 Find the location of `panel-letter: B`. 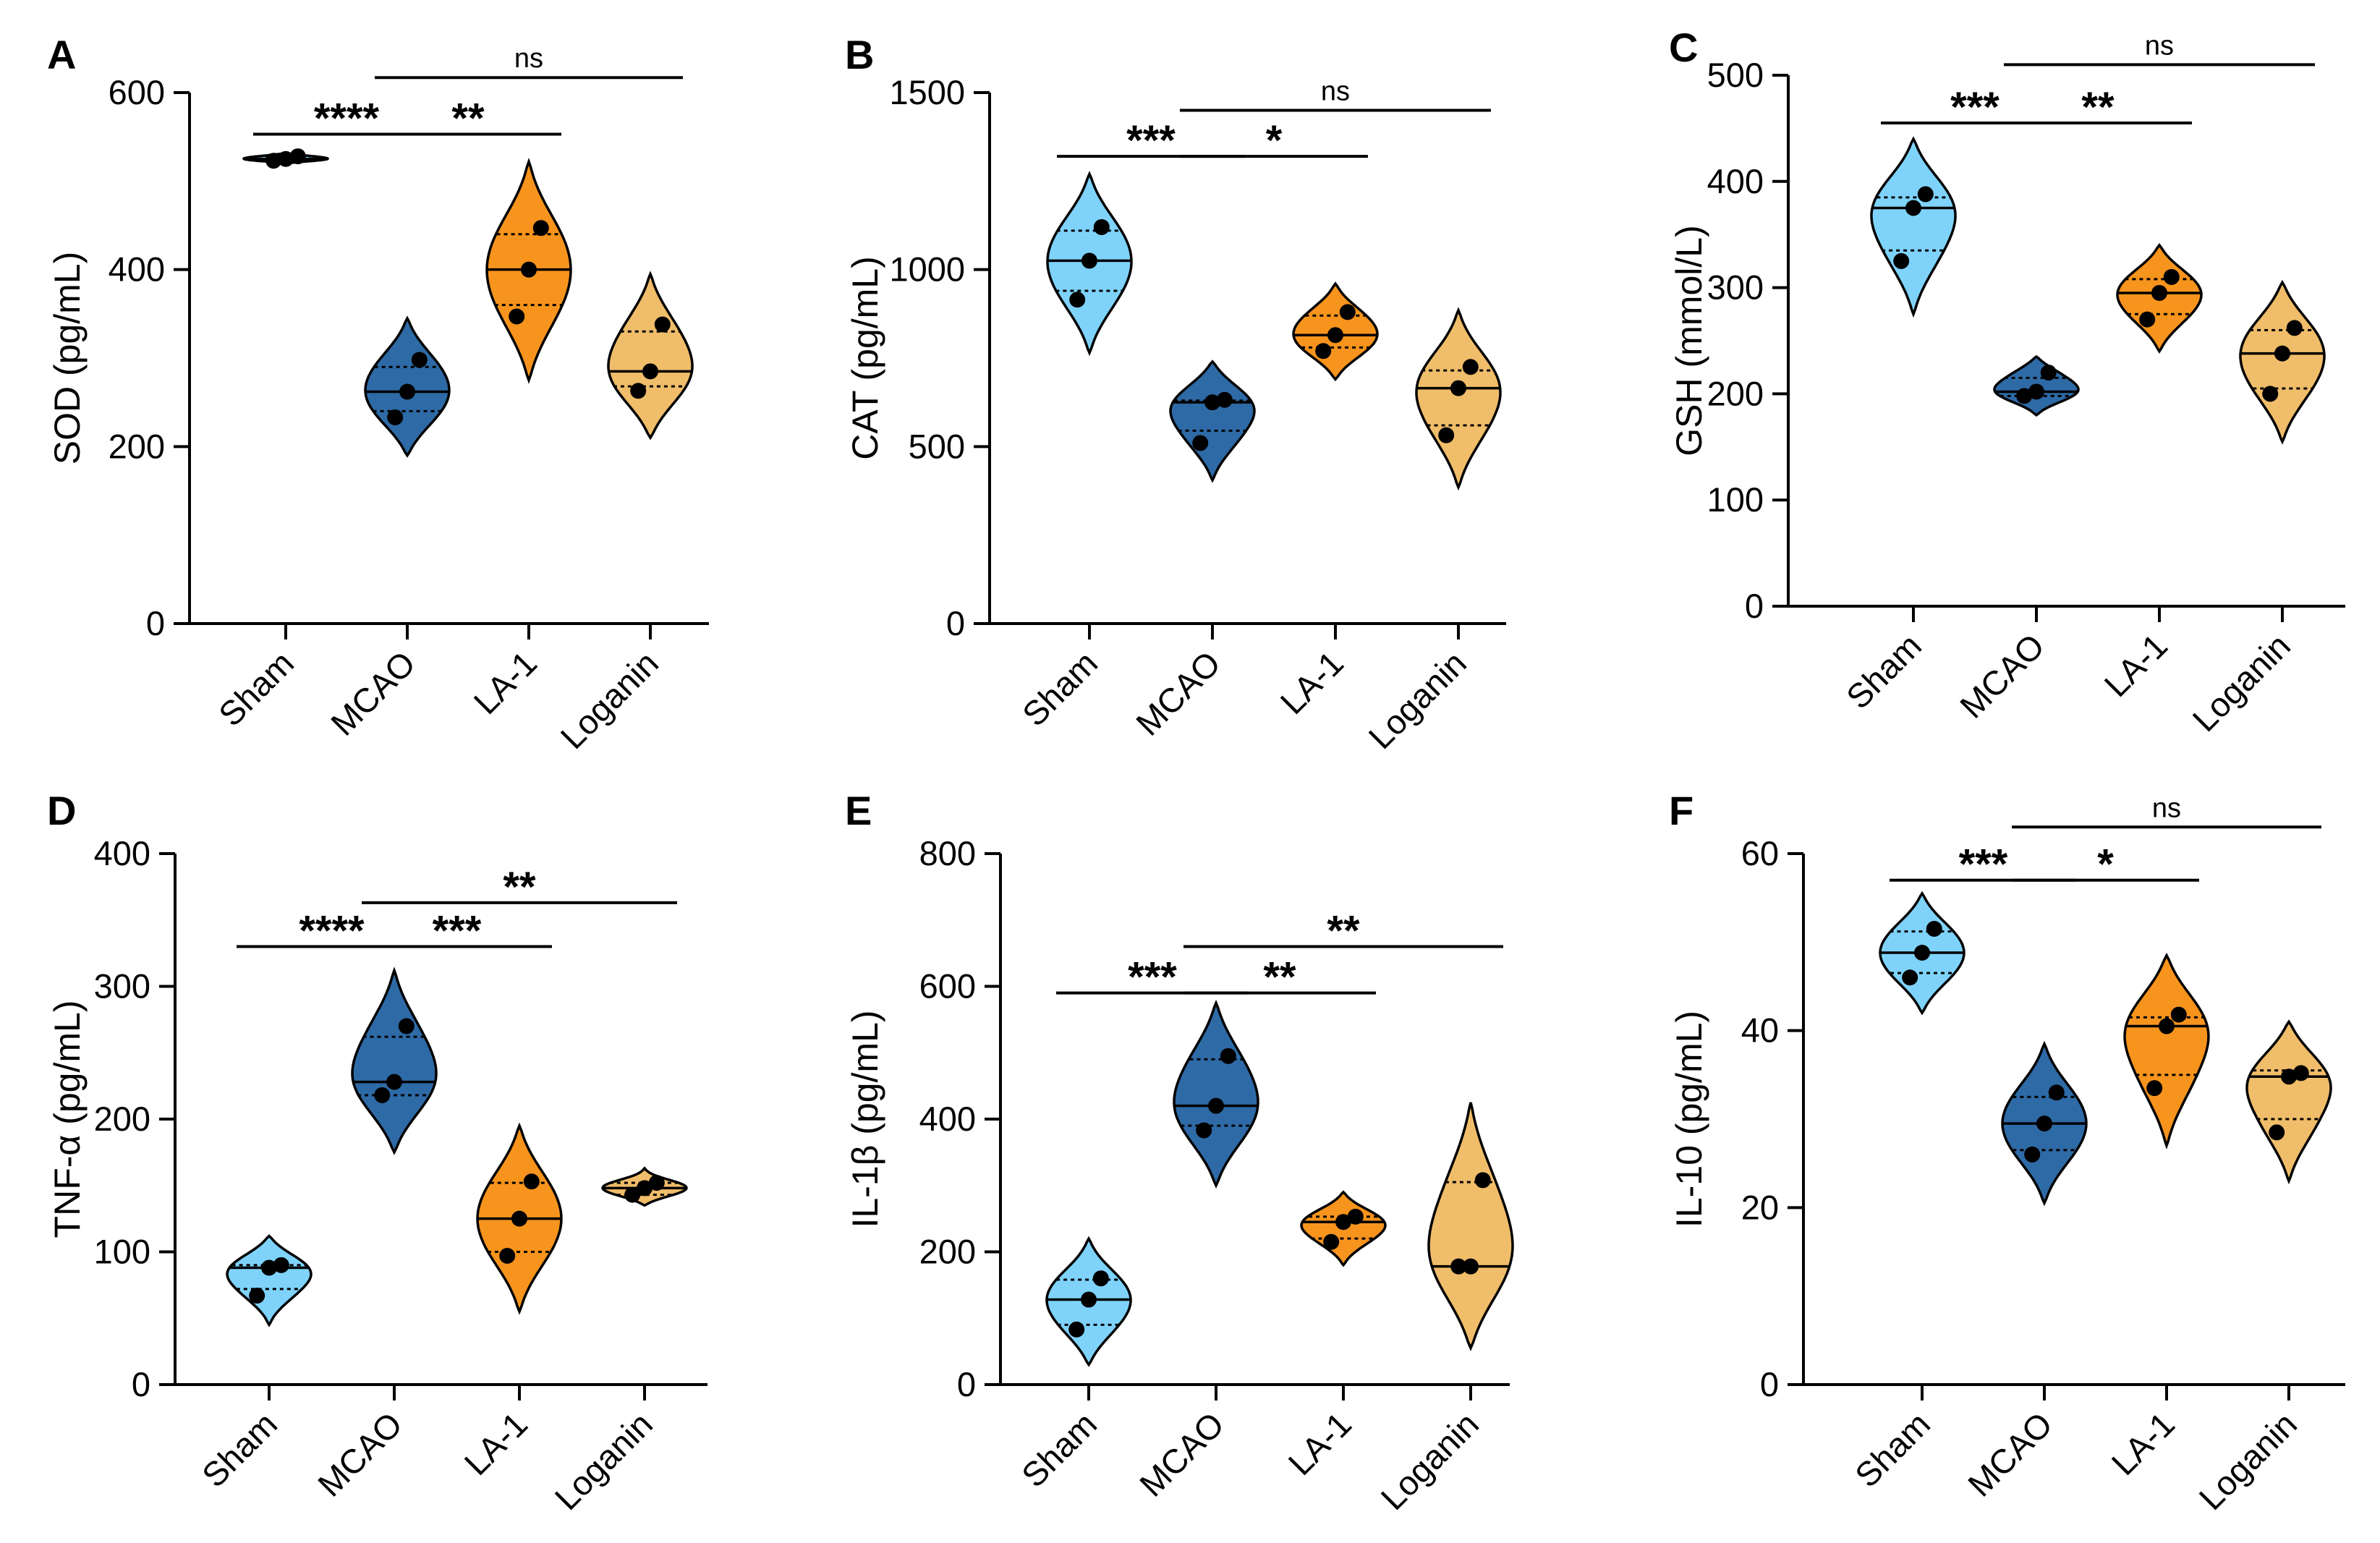

panel-letter: B is located at coordinates (859, 54).